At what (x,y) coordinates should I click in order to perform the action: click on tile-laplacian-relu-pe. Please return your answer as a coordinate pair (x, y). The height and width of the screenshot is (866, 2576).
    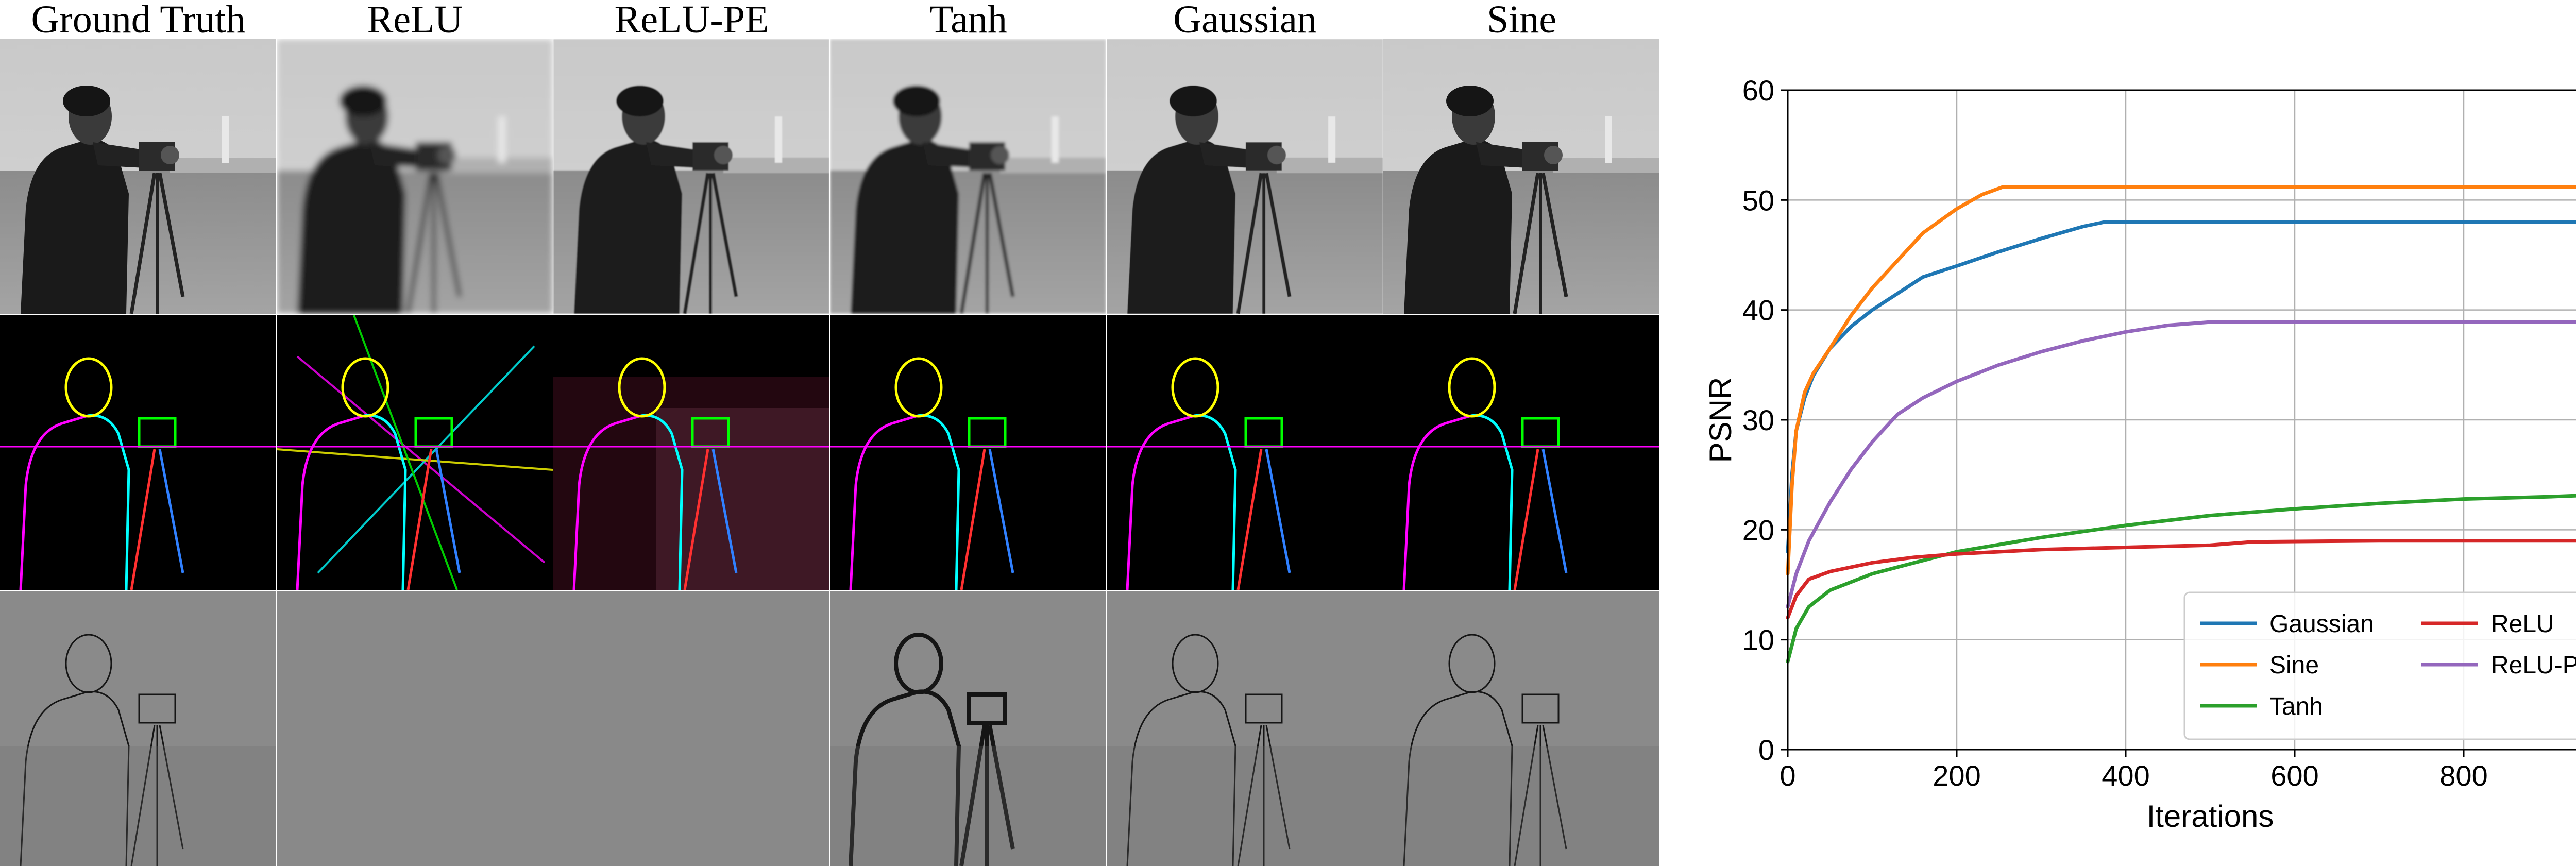
    Looking at the image, I should click on (691, 728).